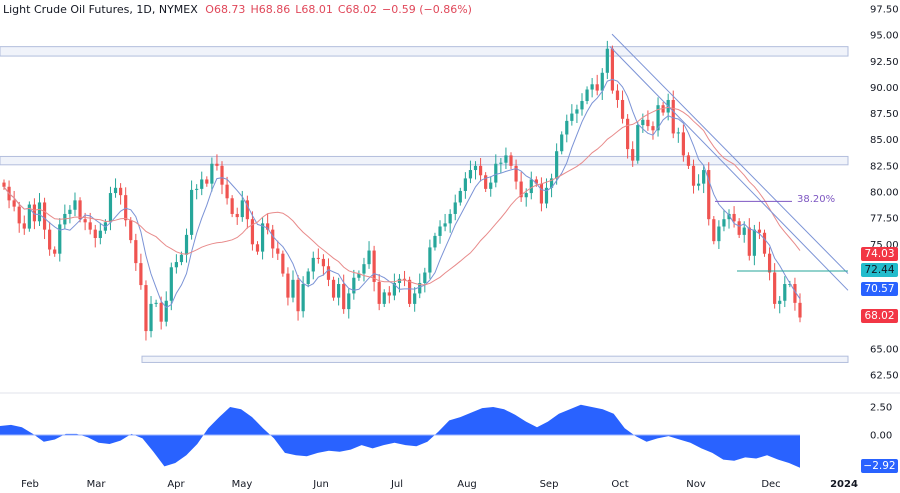 The height and width of the screenshot is (493, 900). I want to click on time-axis-label: Dec, so click(770, 484).